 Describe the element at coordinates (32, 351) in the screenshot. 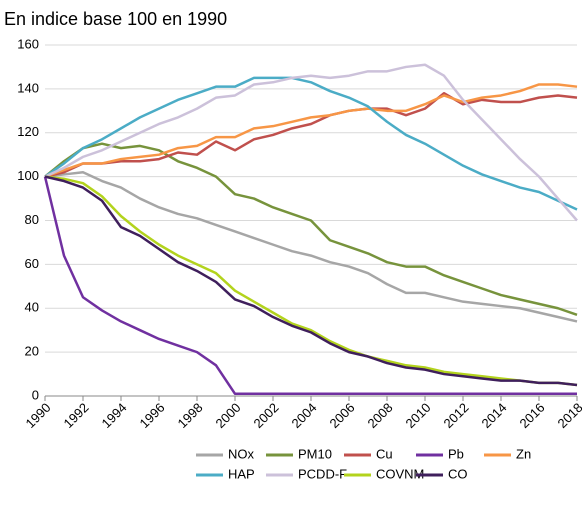

I see `y-tick-label: 20` at that location.